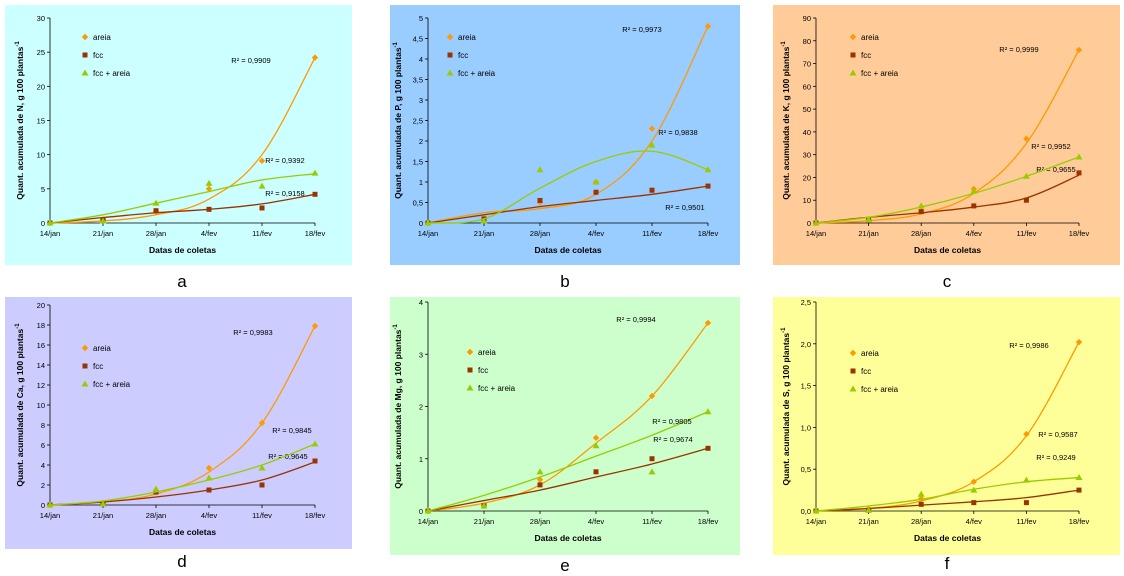 The height and width of the screenshot is (576, 1124). Describe the element at coordinates (41, 52) in the screenshot. I see `y-tick-label-a: 25` at that location.